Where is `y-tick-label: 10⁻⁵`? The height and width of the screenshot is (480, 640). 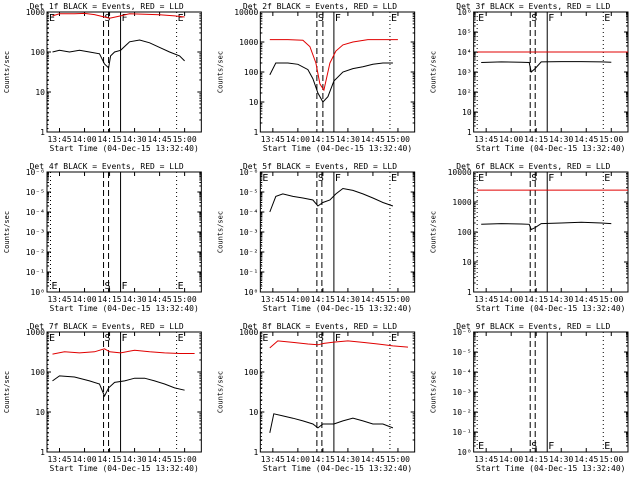
y-tick-label: 10⁻⁵ is located at coordinates (248, 192).